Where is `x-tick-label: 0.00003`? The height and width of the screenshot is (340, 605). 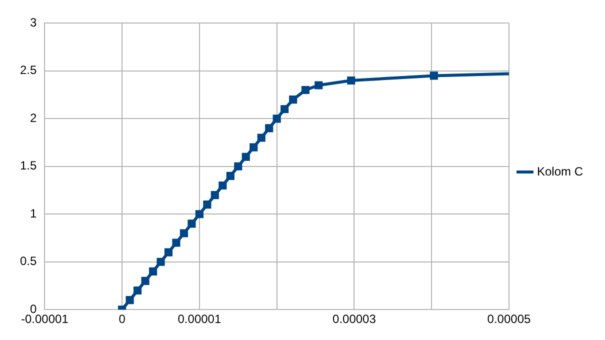
x-tick-label: 0.00003 is located at coordinates (354, 319).